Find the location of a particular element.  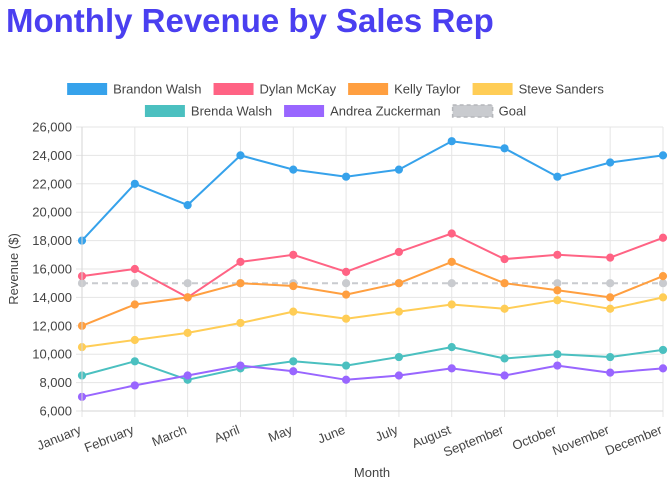

y-tick-label: 10,000 is located at coordinates (52, 354).